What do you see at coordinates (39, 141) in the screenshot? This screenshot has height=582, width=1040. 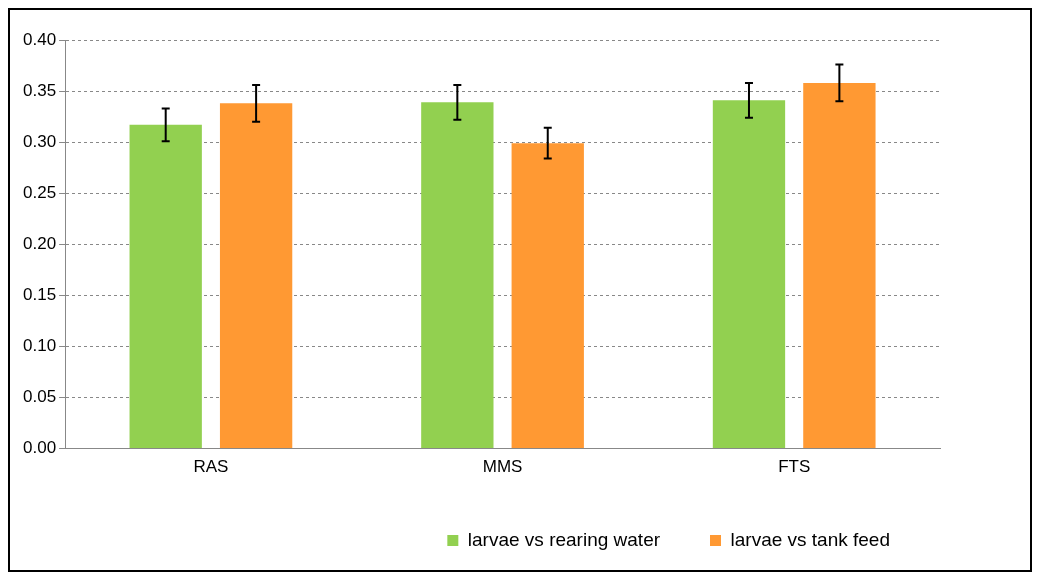 I see `y-tick-label: 0.30` at bounding box center [39, 141].